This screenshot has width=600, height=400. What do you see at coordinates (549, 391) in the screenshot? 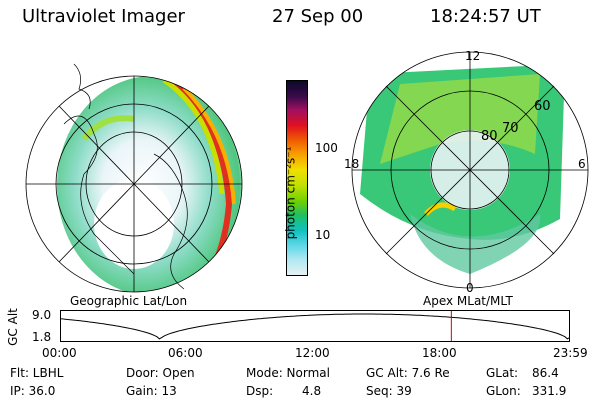
I see `glon-value: 331.9` at bounding box center [549, 391].